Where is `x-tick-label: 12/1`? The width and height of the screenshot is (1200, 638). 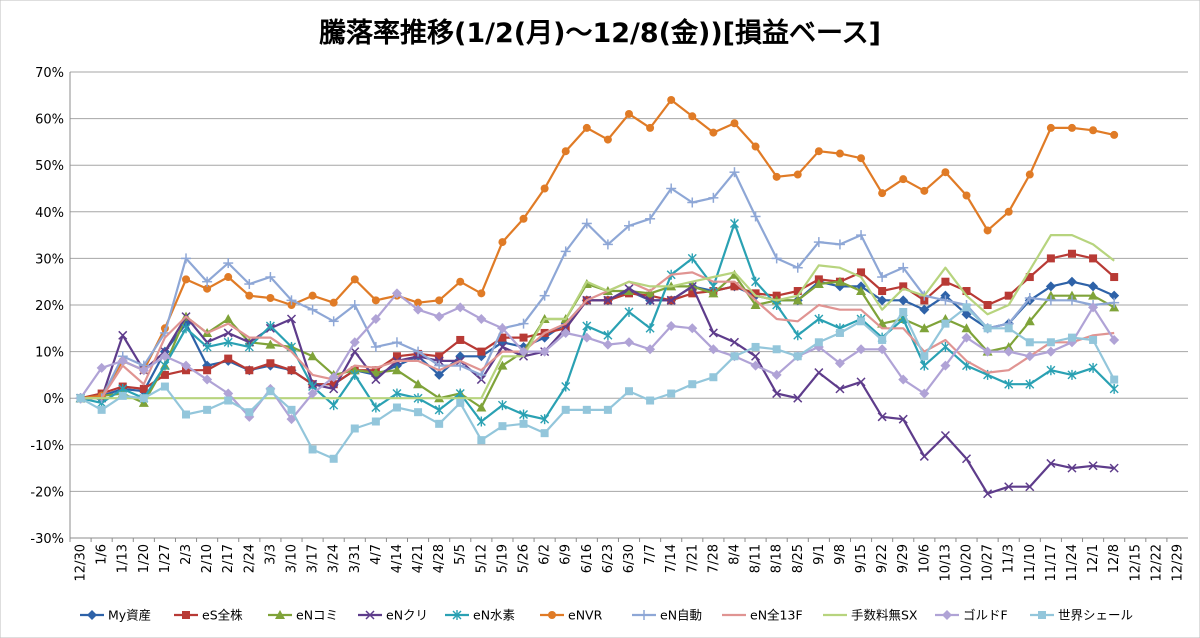 x-tick-label: 12/1 is located at coordinates (1093, 558).